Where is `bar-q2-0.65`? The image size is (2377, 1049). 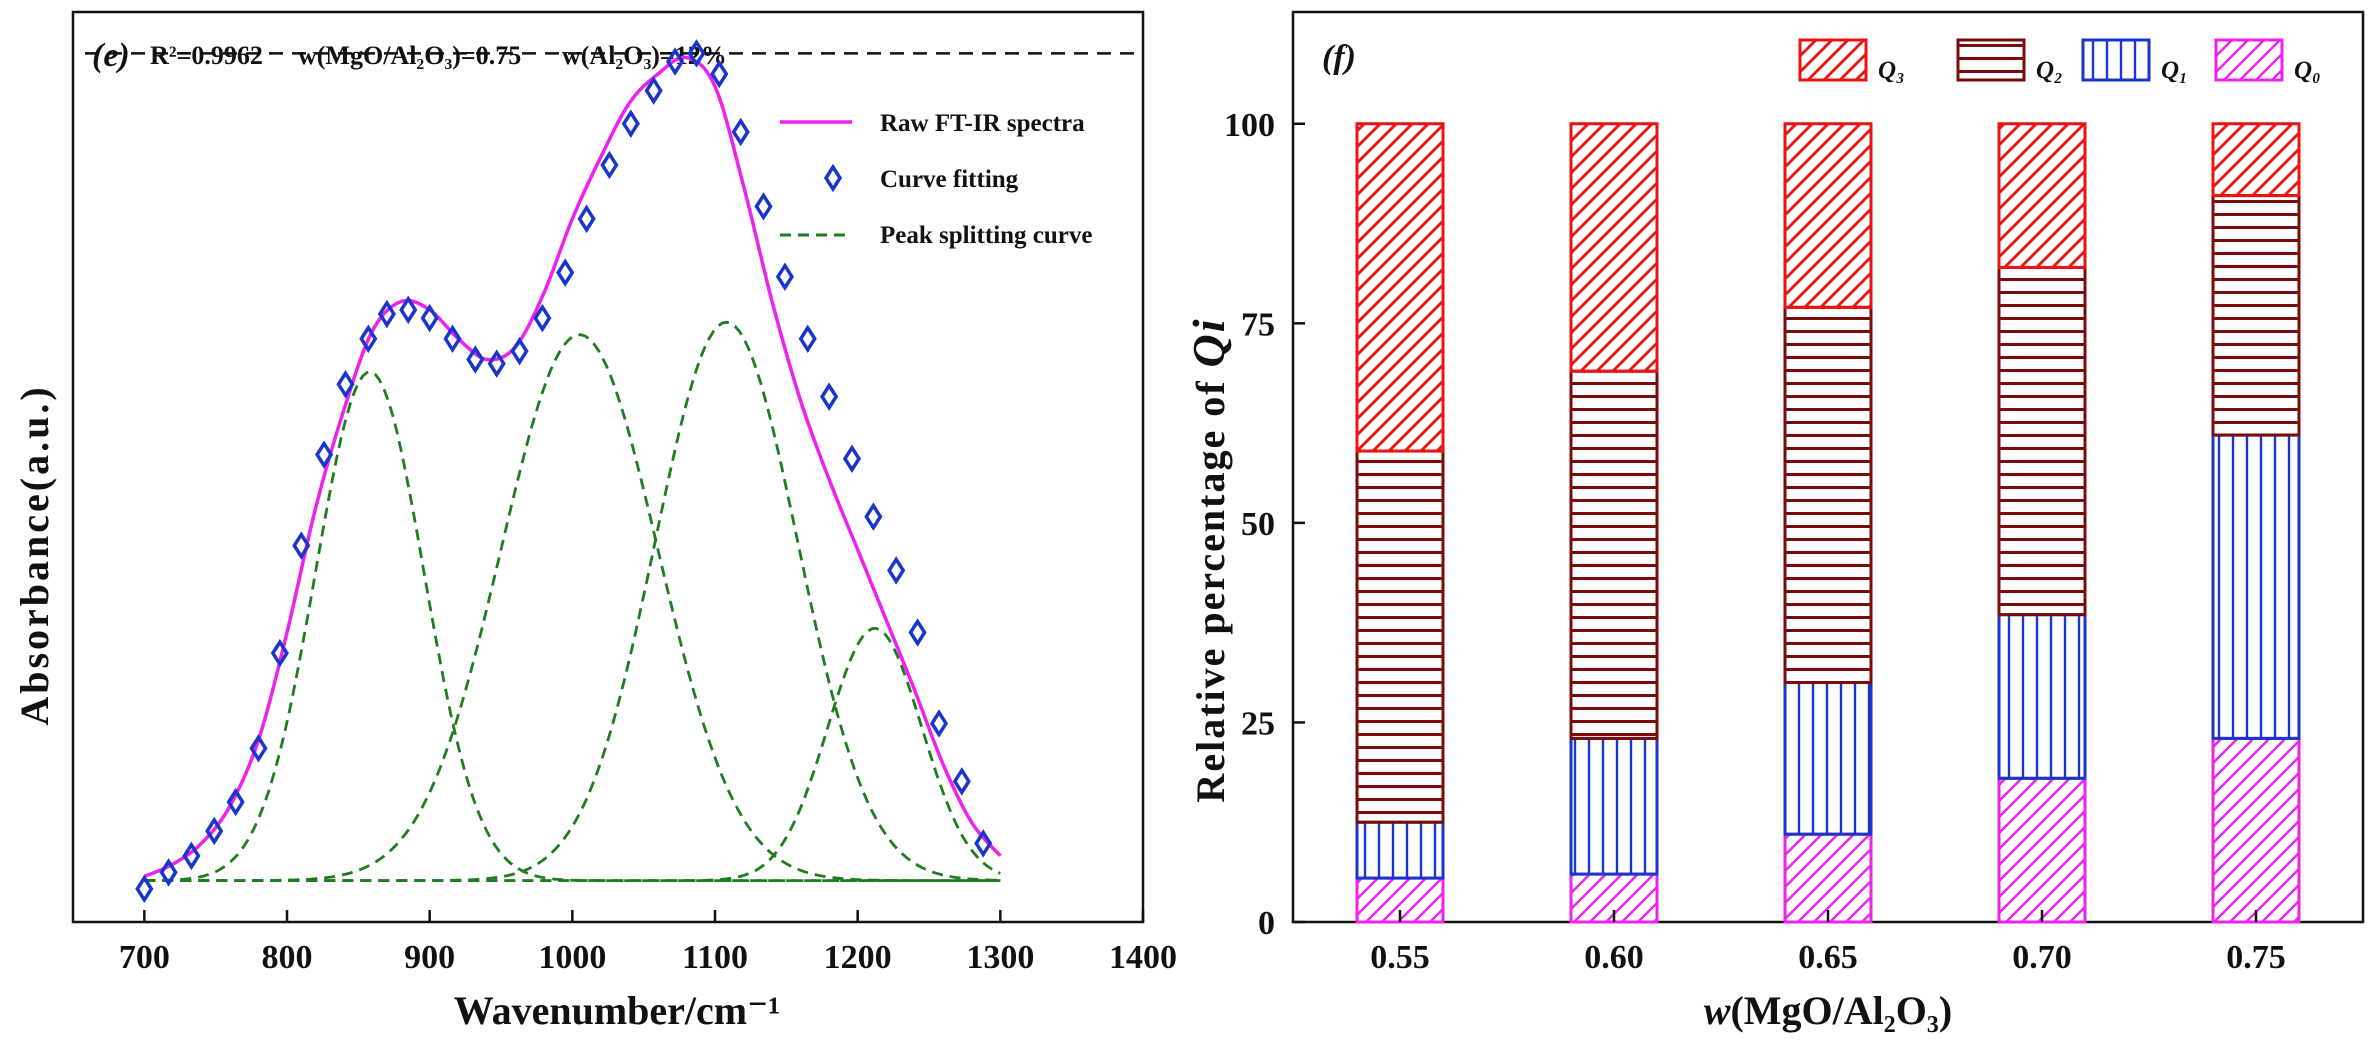
bar-q2-0.65 is located at coordinates (1828, 495).